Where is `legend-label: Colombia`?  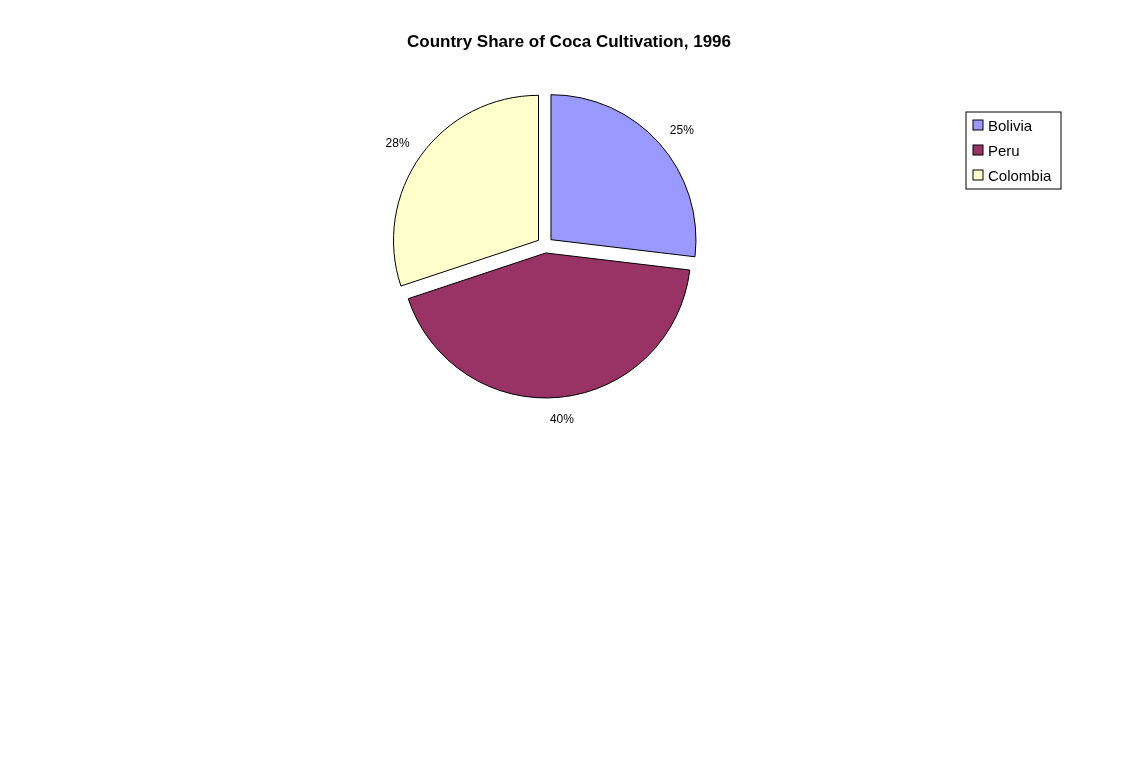
legend-label: Colombia is located at coordinates (1020, 175).